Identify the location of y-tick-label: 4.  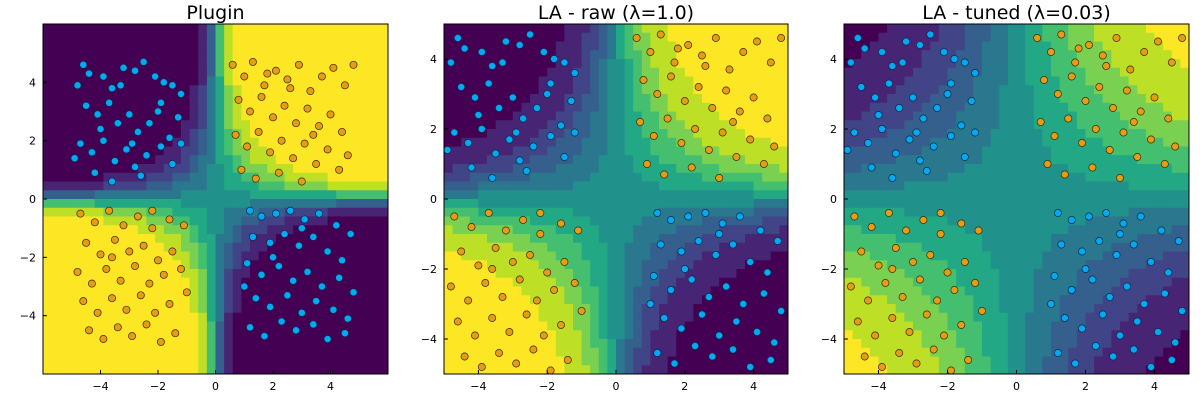
(833, 59).